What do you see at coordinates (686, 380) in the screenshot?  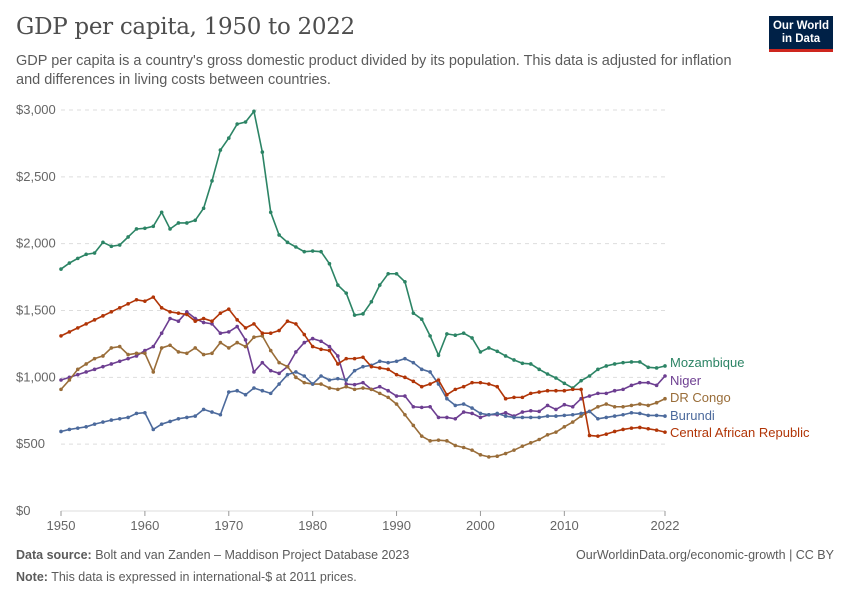 I see `series-label: Niger` at bounding box center [686, 380].